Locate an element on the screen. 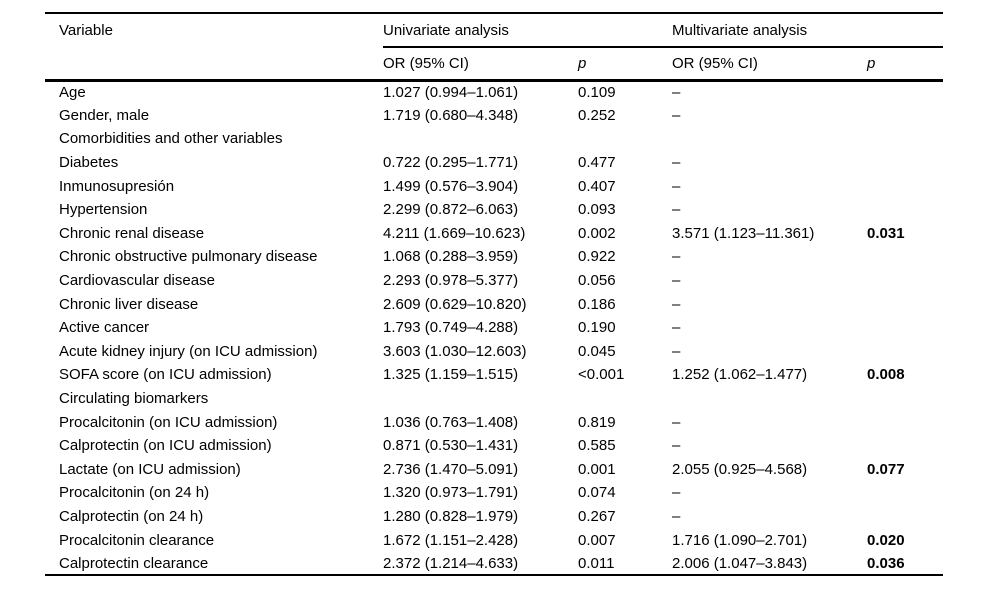 This screenshot has height=590, width=1000. column-header-multi-p: p is located at coordinates (905, 64).